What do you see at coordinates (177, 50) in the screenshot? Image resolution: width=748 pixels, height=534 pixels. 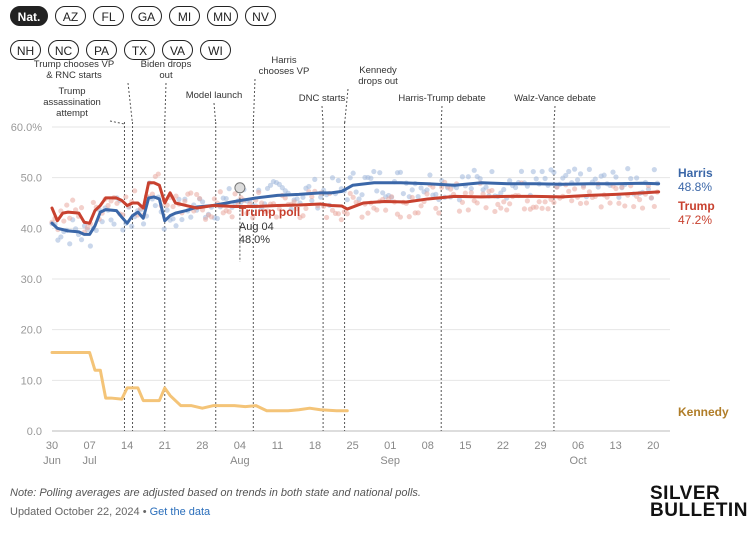 I see `filter-pill-va: VA` at bounding box center [177, 50].